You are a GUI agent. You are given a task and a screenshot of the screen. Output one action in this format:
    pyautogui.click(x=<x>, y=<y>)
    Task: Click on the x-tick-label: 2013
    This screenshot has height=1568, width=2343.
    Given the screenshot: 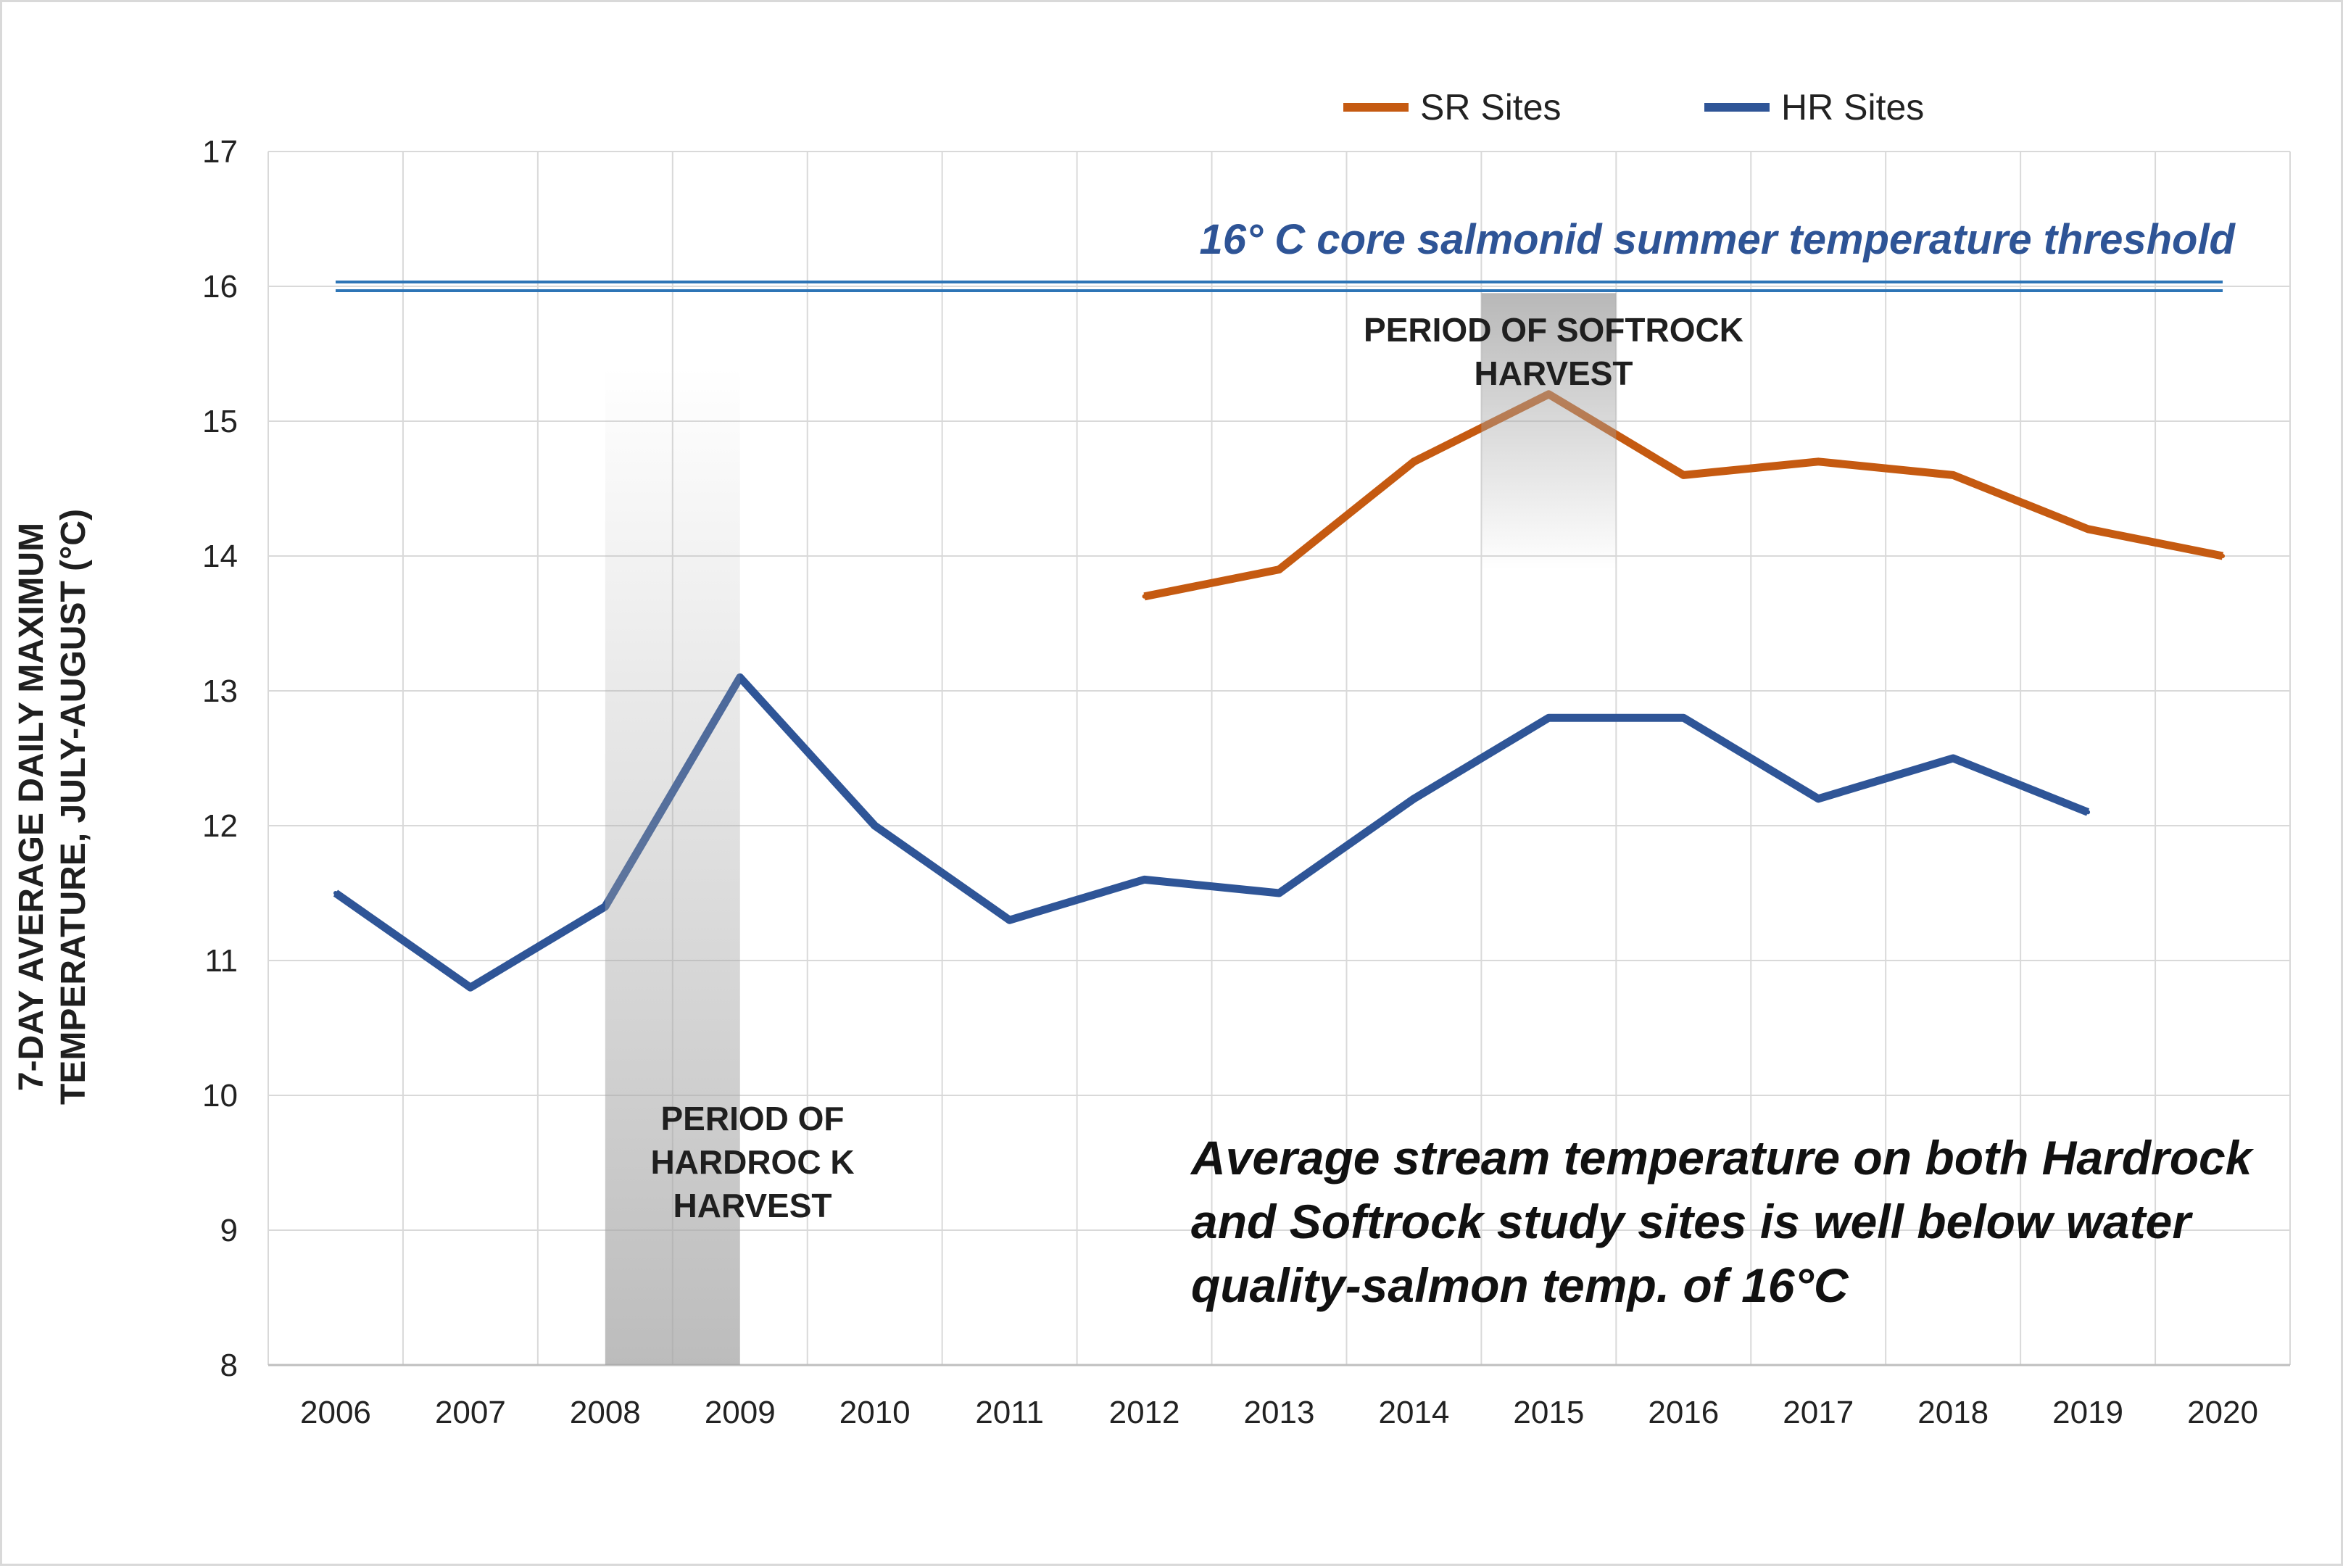 What is the action you would take?
    pyautogui.click(x=1279, y=1413)
    